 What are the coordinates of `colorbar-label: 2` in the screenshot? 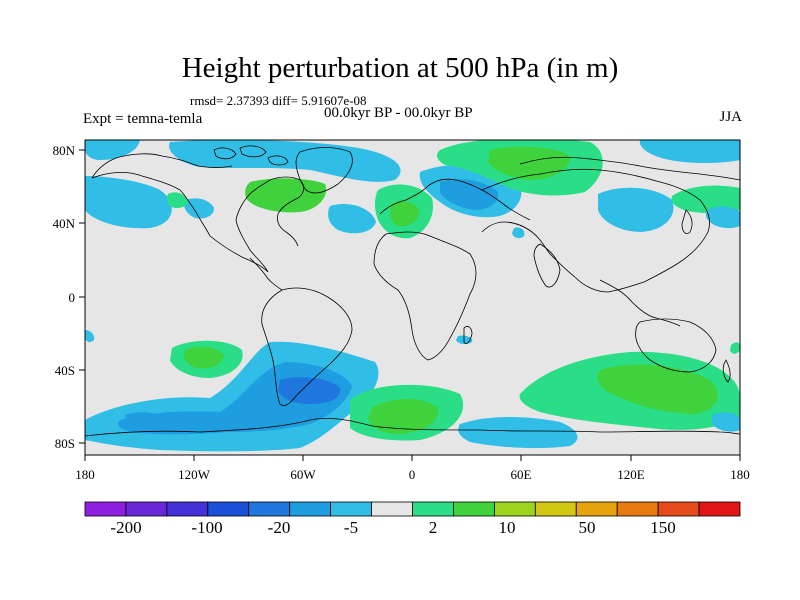 It's located at (433, 527).